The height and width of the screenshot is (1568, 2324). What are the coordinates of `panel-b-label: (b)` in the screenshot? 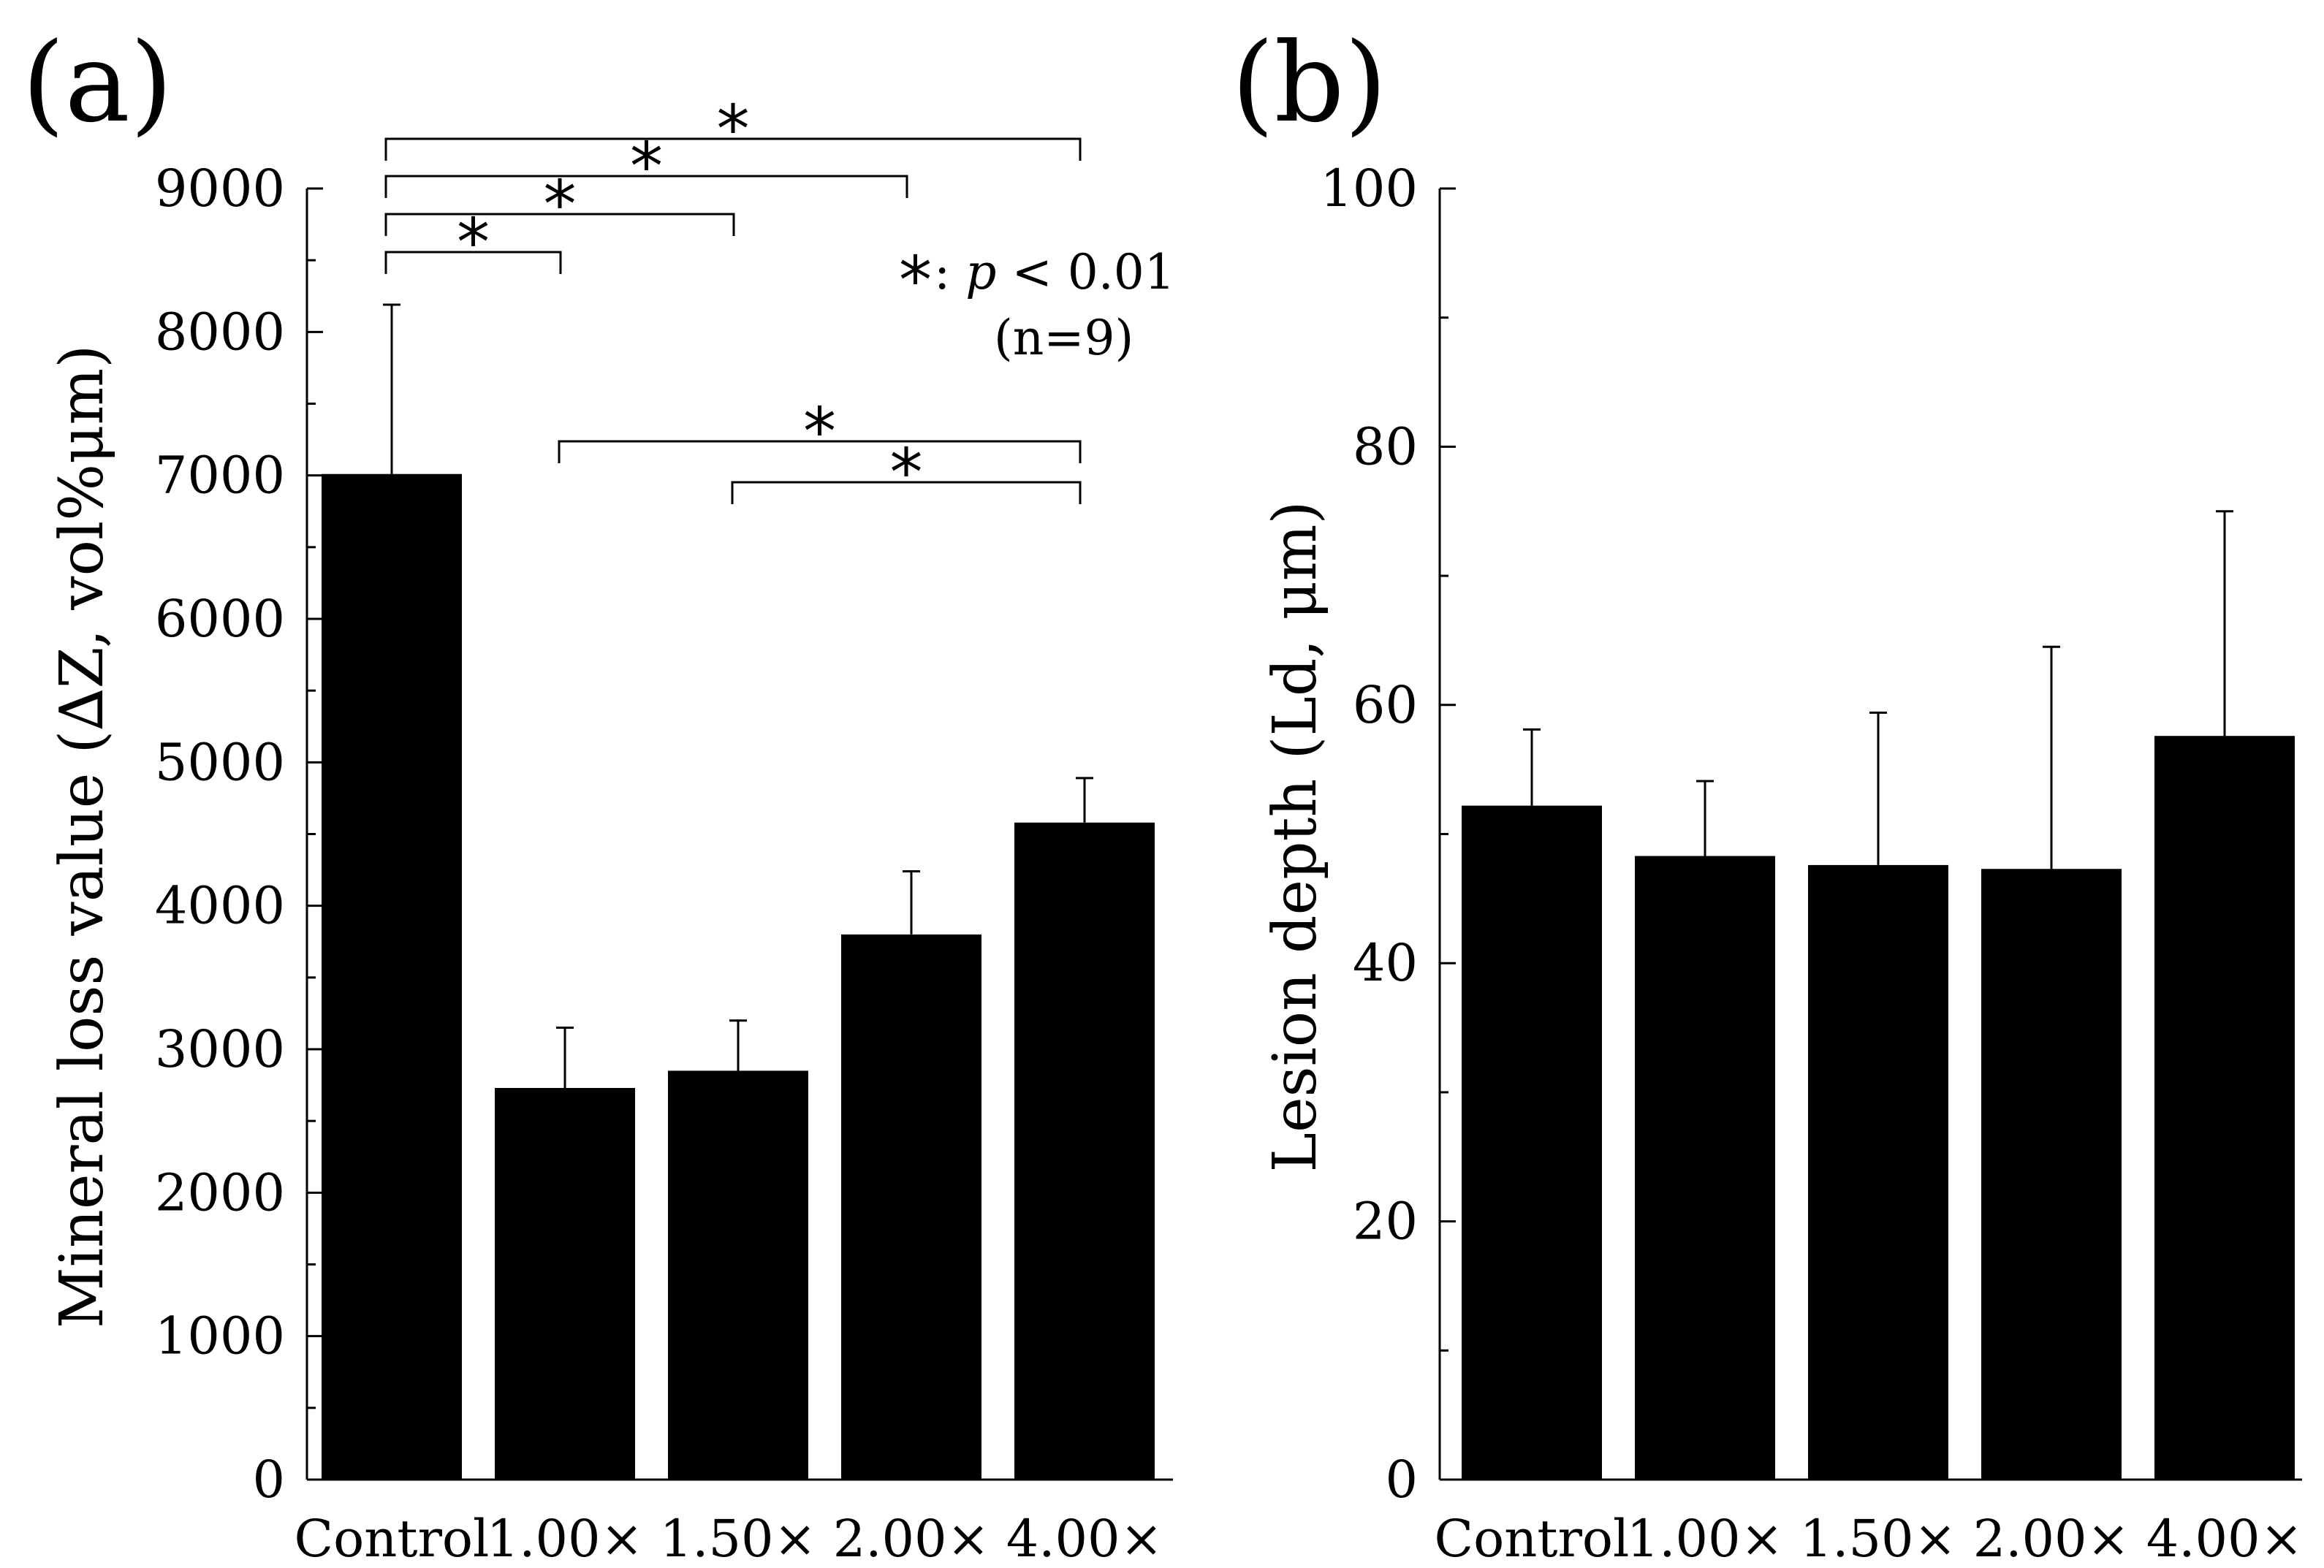 It's located at (1309, 83).